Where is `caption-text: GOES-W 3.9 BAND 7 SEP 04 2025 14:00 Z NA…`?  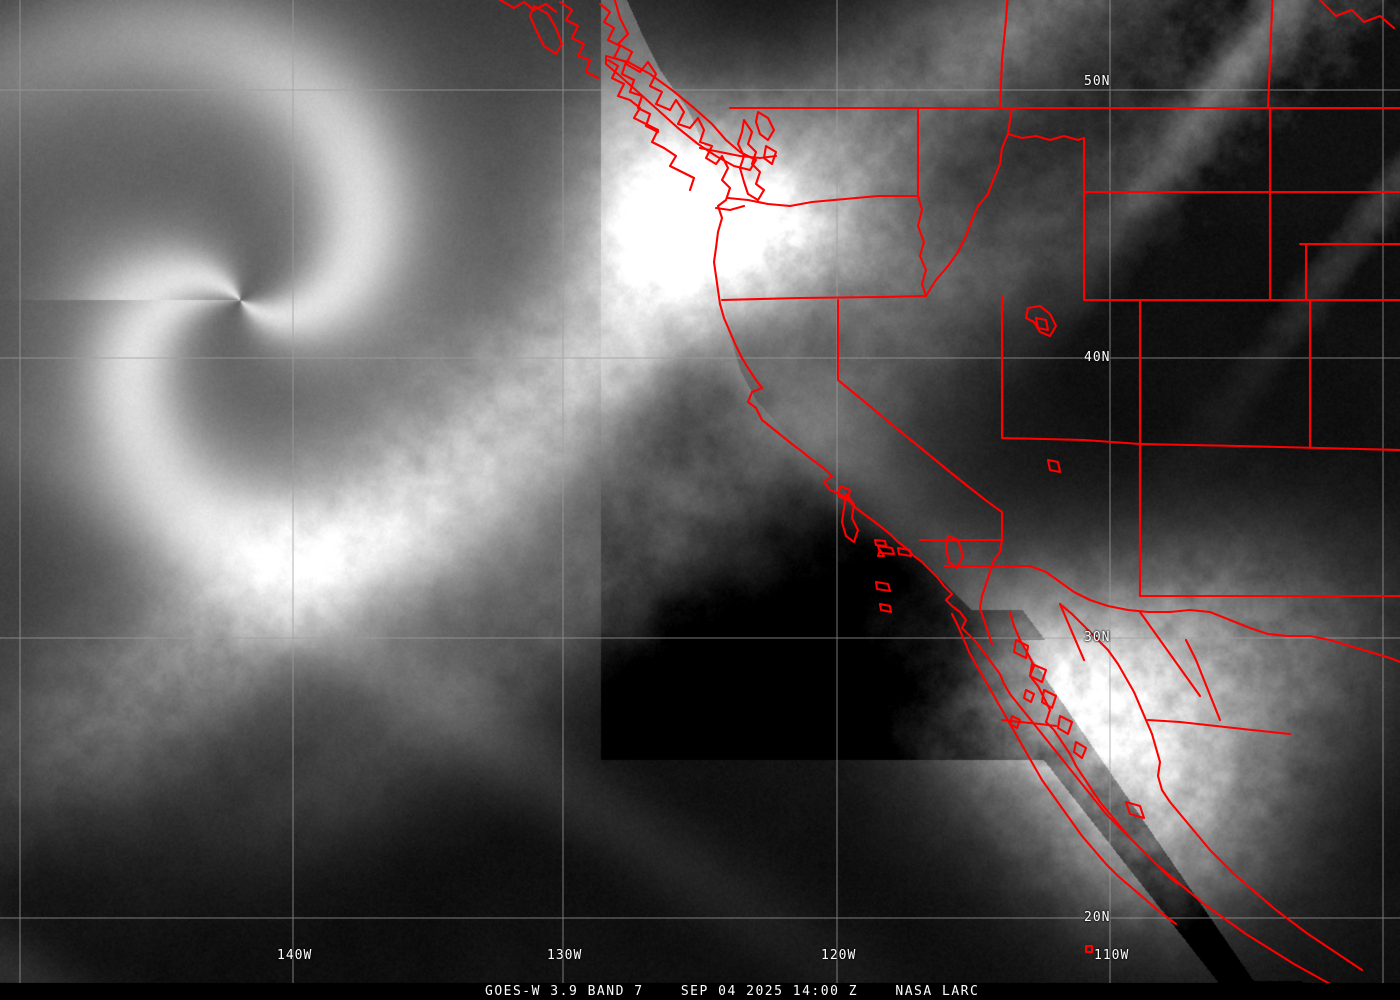 caption-text: GOES-W 3.9 BAND 7 SEP 04 2025 14:00 Z NA… is located at coordinates (732, 991).